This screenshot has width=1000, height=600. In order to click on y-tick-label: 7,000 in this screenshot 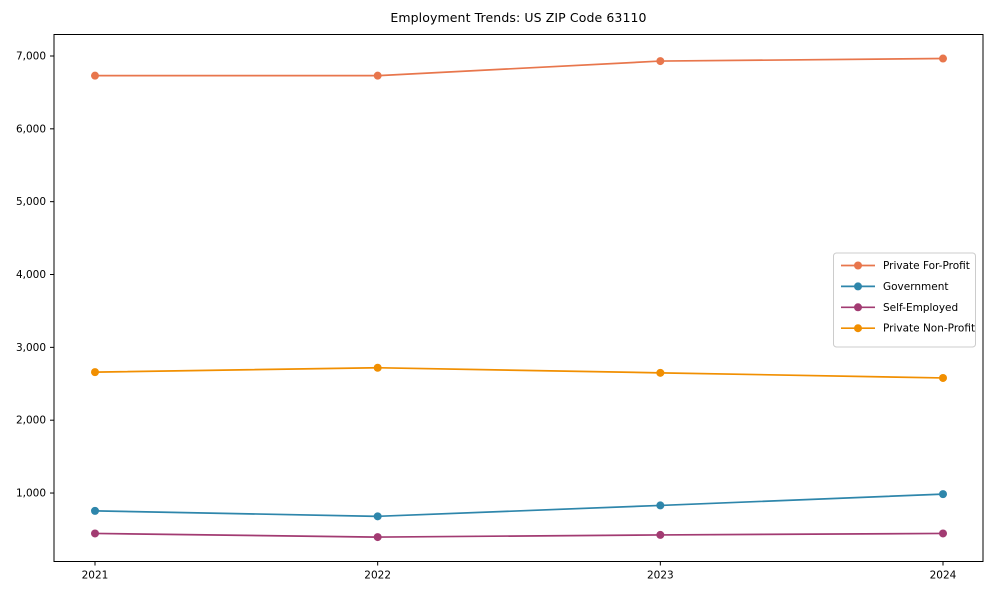, I will do `click(31, 56)`.